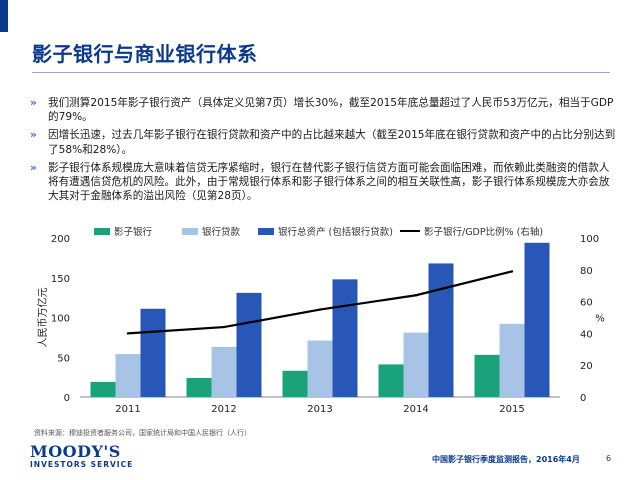 The image size is (640, 480). I want to click on legend-item-gdp-ratio: 影子银行/GDP比例% (右轴), so click(471, 231).